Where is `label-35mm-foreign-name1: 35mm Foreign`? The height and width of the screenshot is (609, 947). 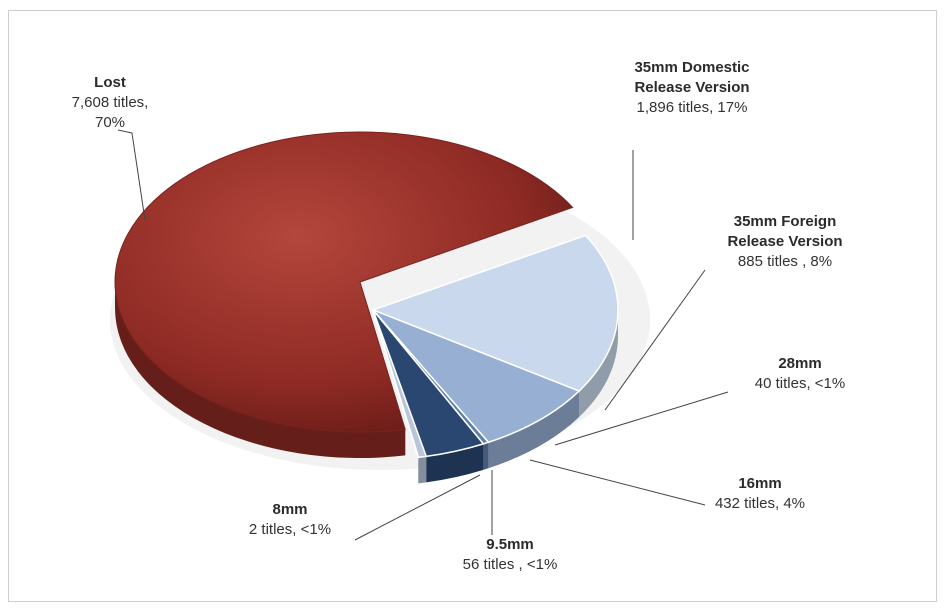
label-35mm-foreign-name1: 35mm Foreign is located at coordinates (785, 221).